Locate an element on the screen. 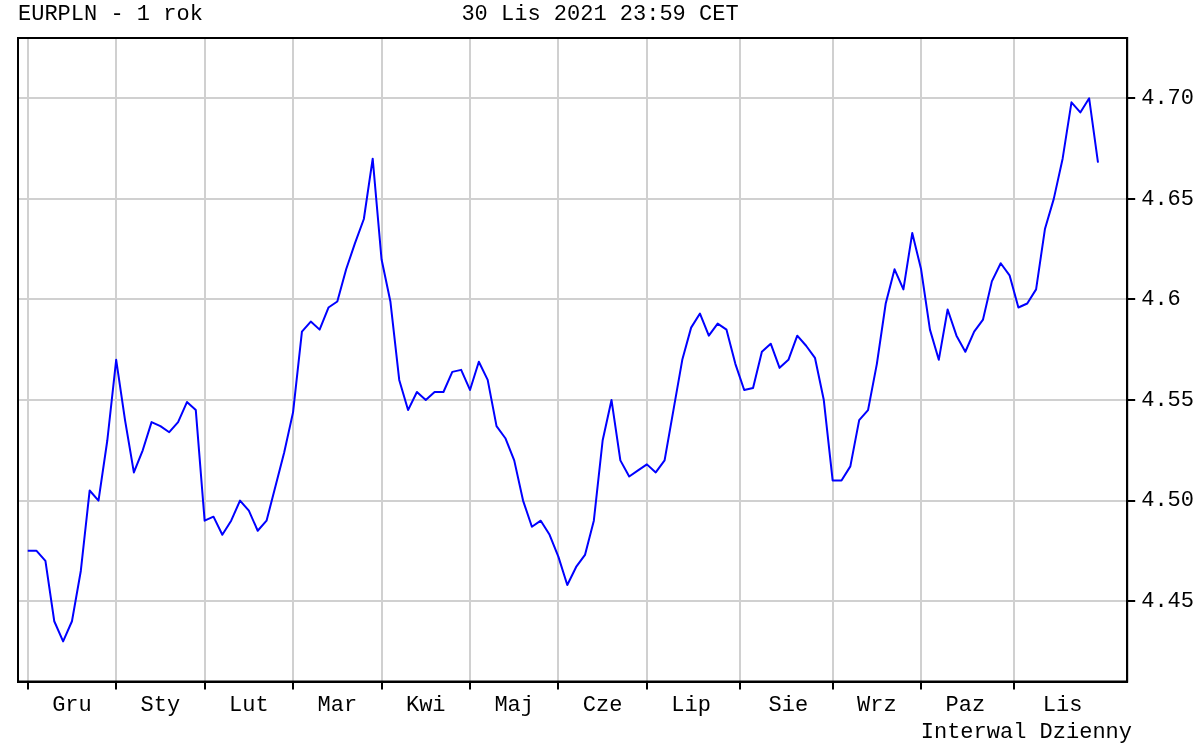 The image size is (1200, 750). x-tick-label: Cze is located at coordinates (602, 705).